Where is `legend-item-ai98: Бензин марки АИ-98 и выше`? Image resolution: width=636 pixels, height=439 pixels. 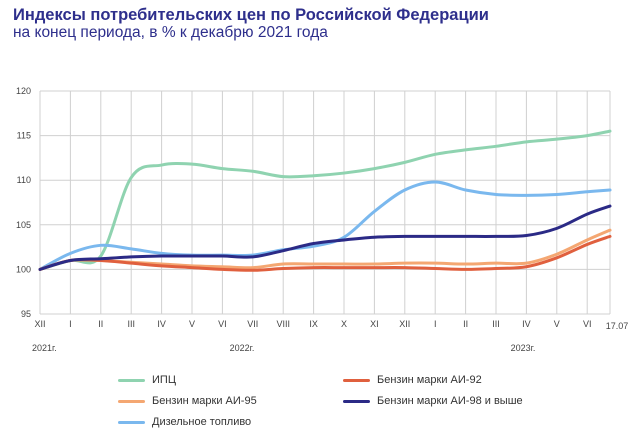
legend-item-ai98: Бензин марки АИ-98 и выше is located at coordinates (433, 401).